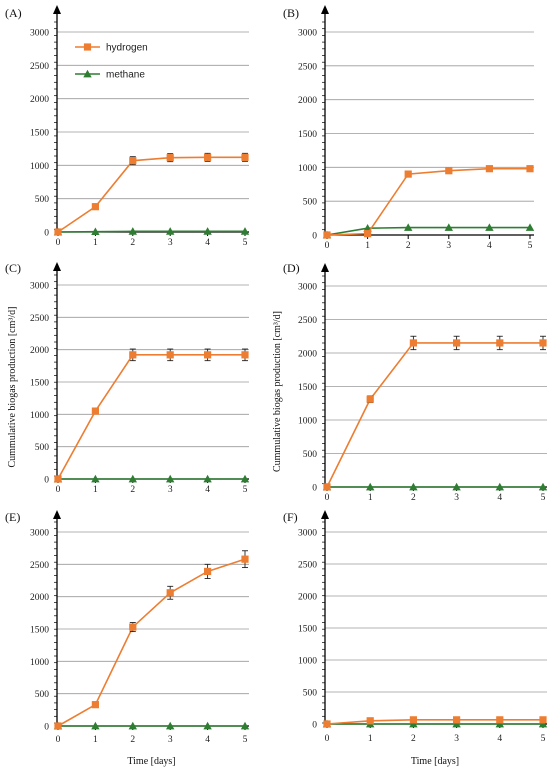 The width and height of the screenshot is (550, 771). Describe the element at coordinates (428, 231) in the screenshot. I see `series-line-methane` at that location.